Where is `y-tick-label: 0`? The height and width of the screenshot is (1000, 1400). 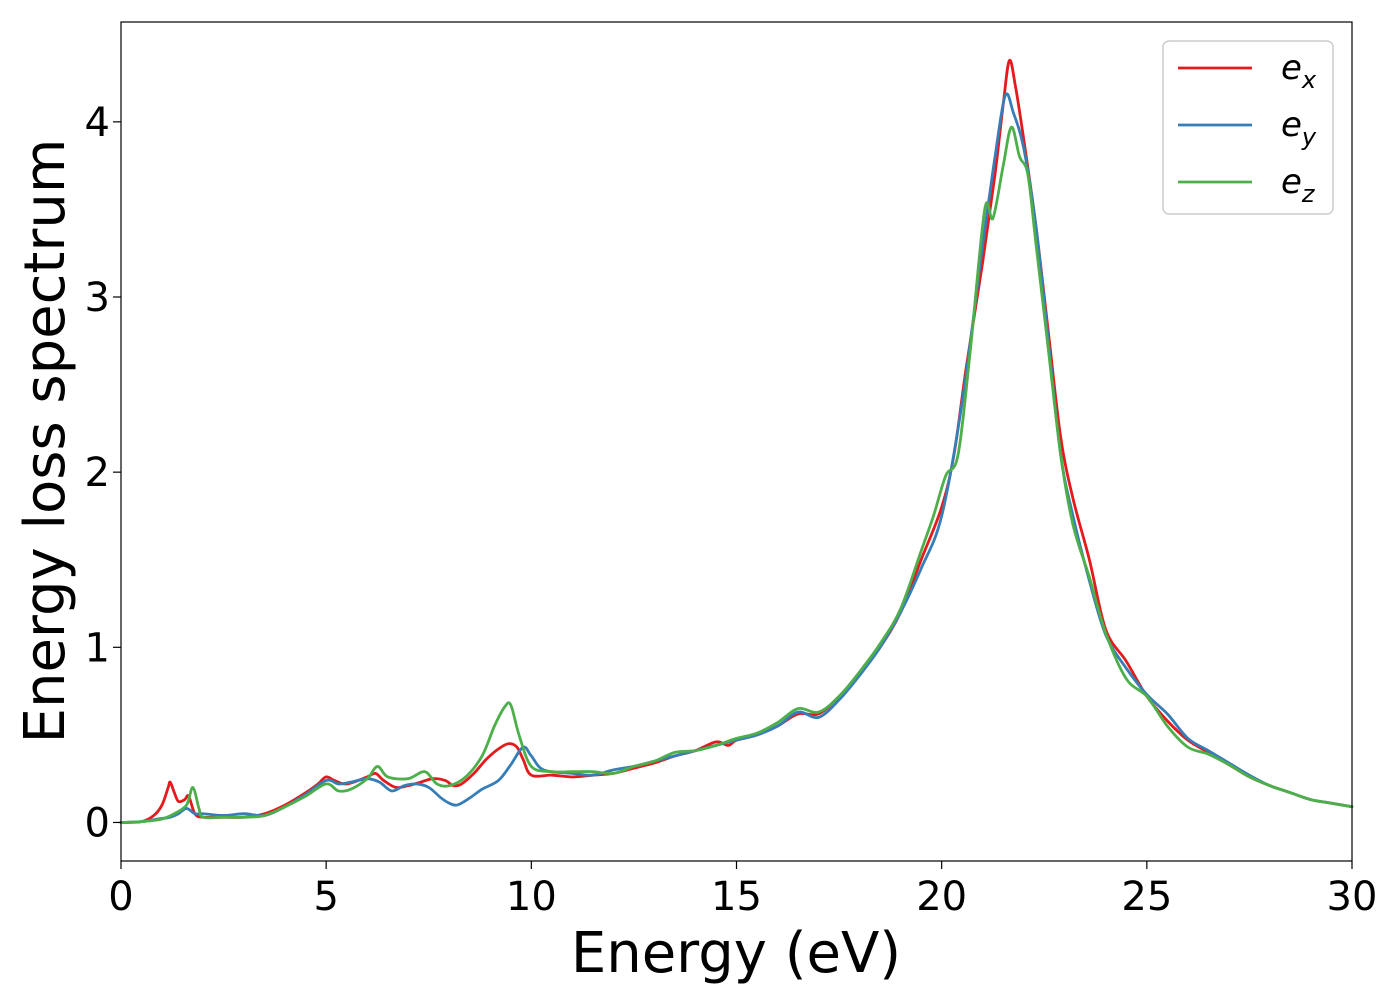 y-tick-label: 0 is located at coordinates (97, 823).